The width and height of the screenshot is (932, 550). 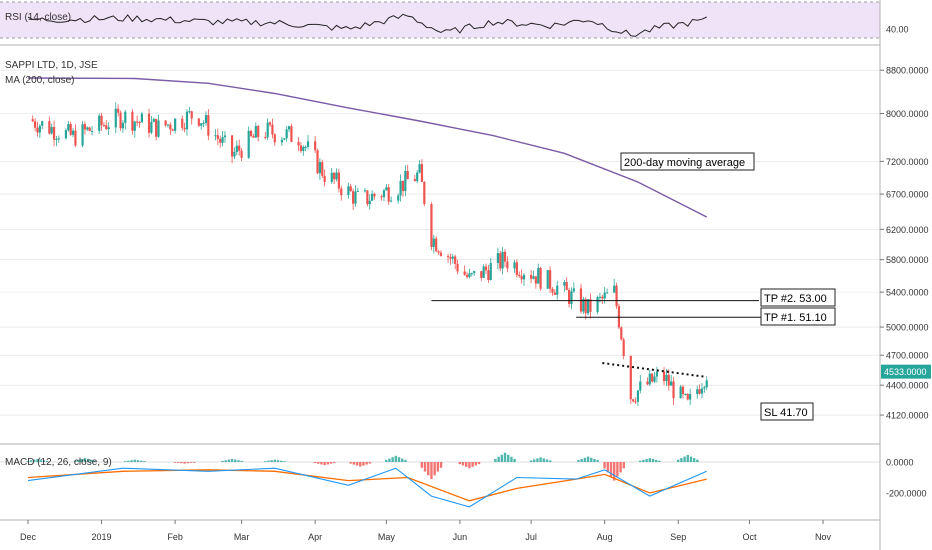 I want to click on symbol-label: SAPPI LTD, 1D, JSE, so click(x=51, y=65).